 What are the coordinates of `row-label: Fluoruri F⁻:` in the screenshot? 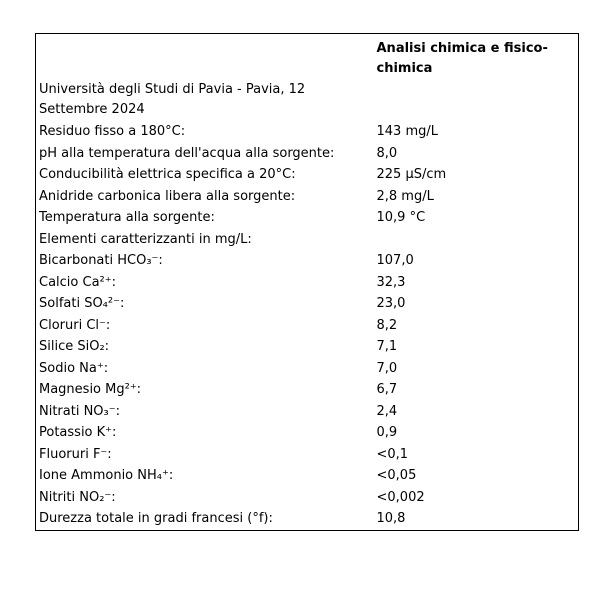 It's located at (75, 454).